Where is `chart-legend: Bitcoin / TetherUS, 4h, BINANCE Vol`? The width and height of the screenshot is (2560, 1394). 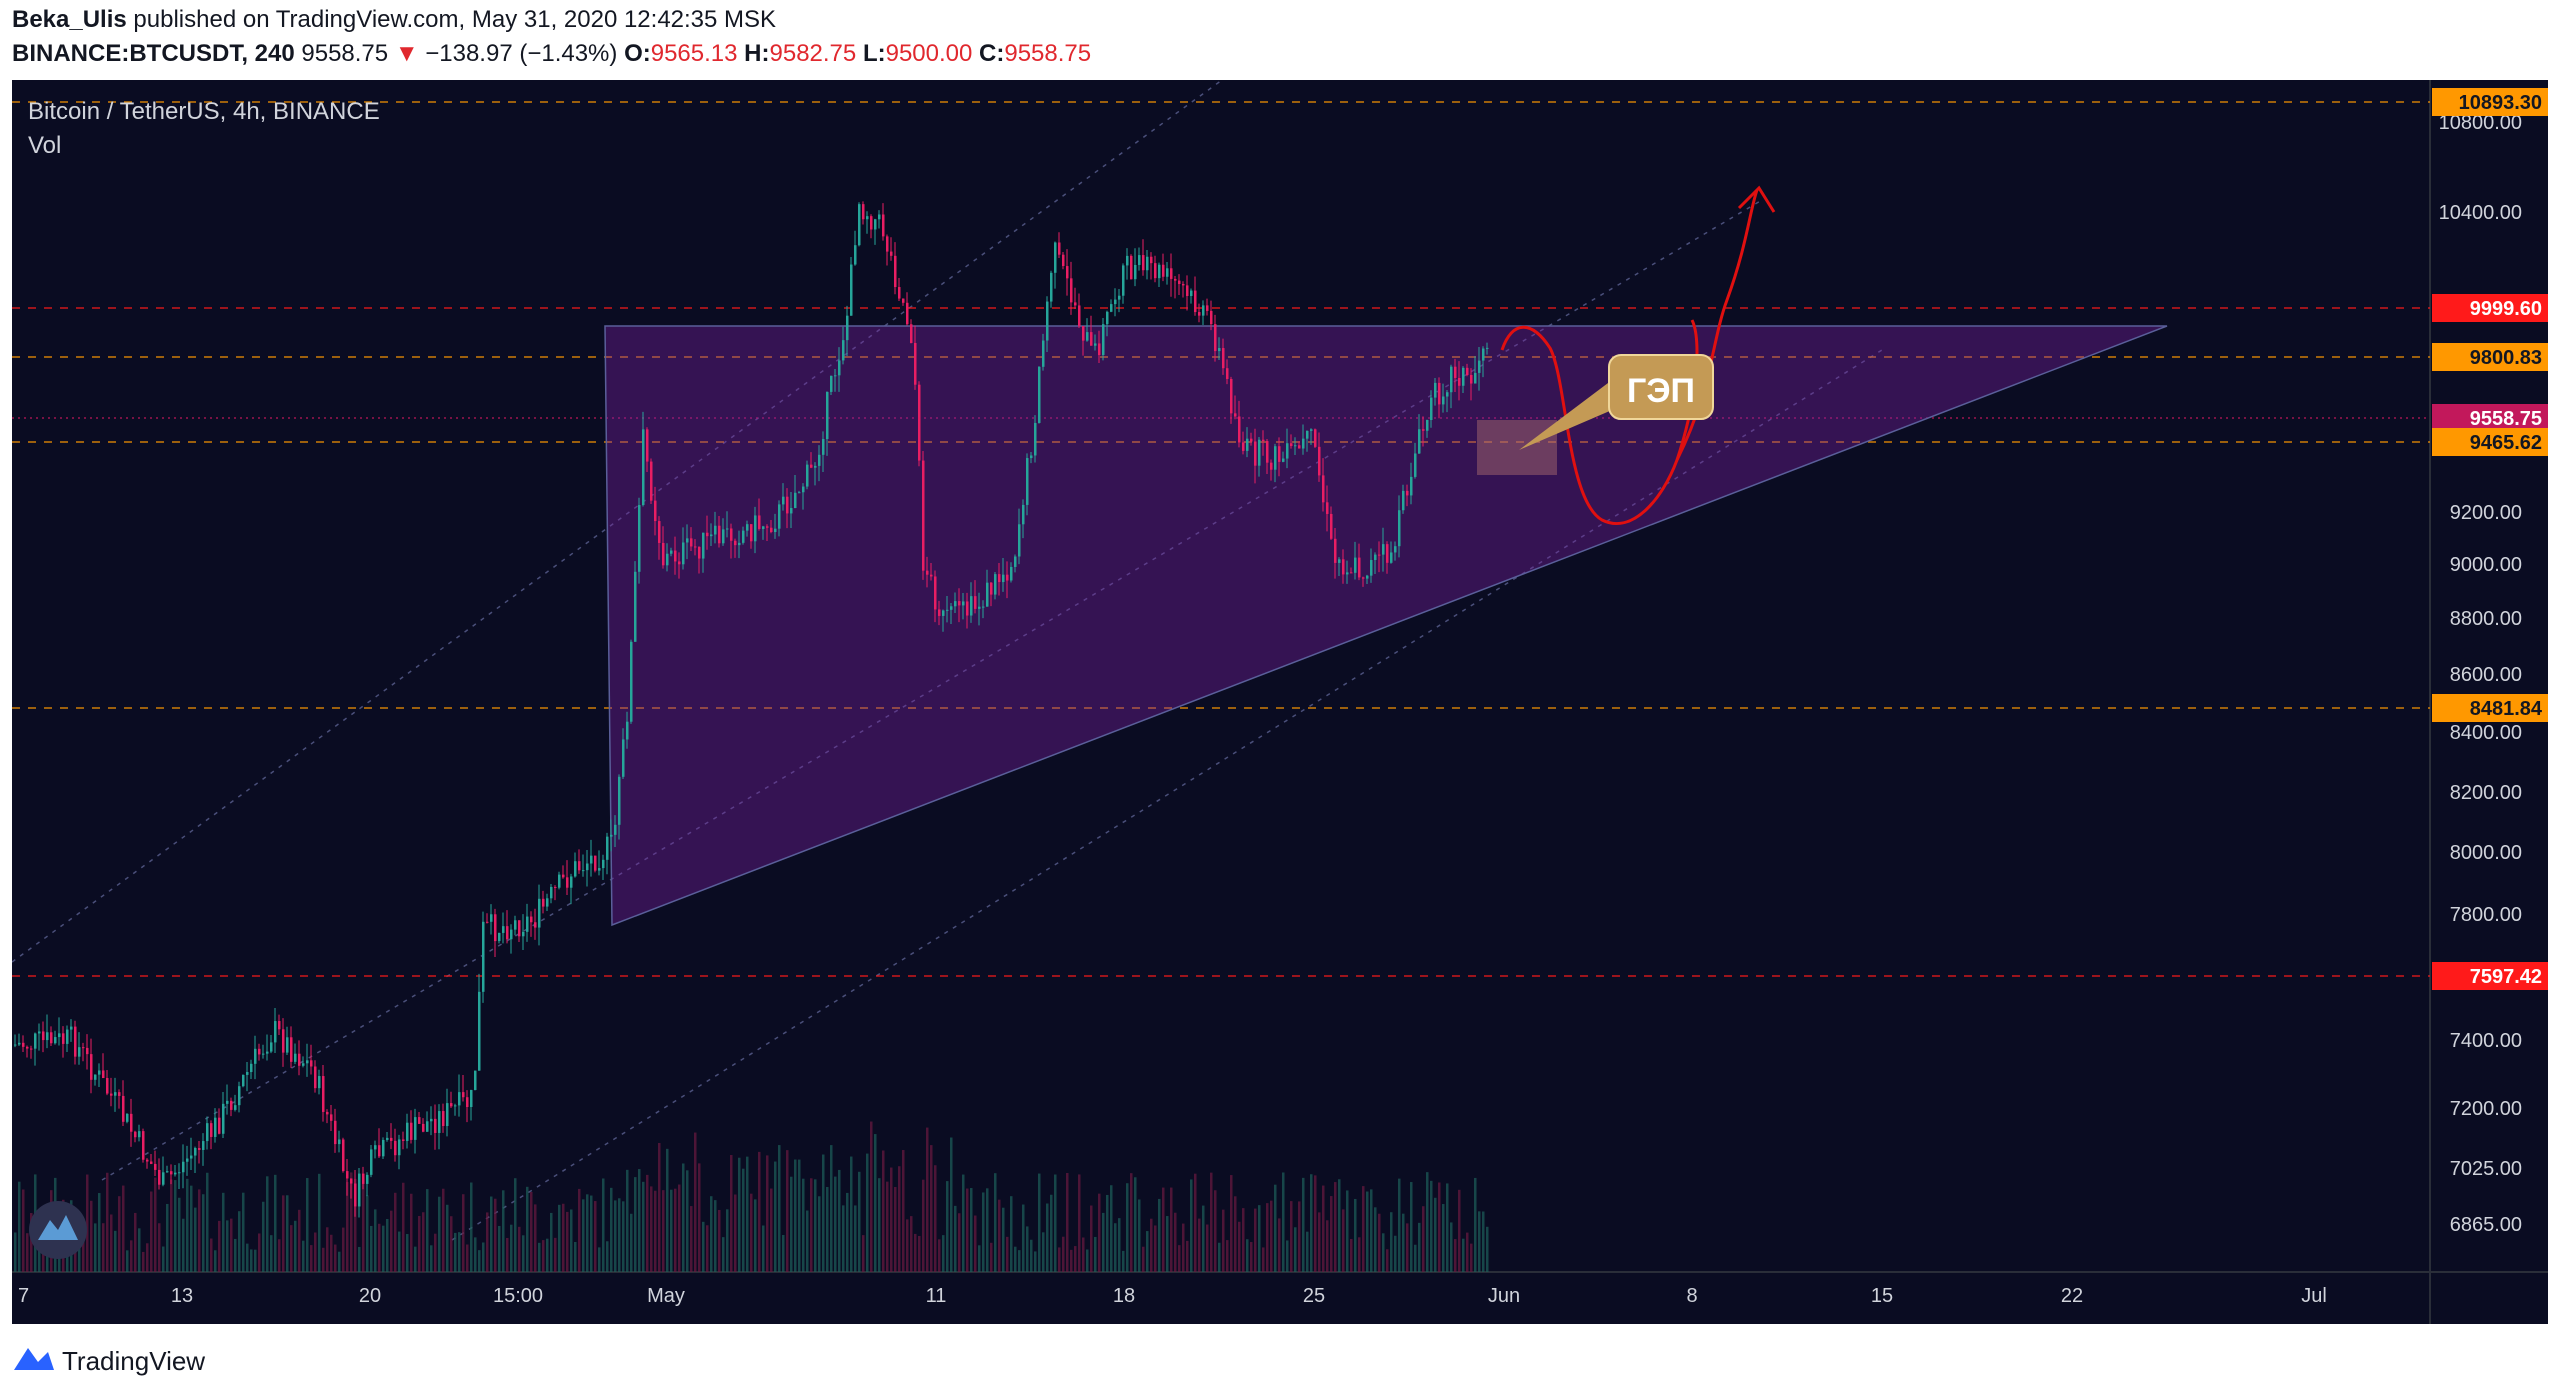
chart-legend: Bitcoin / TetherUS, 4h, BINANCE Vol is located at coordinates (204, 132).